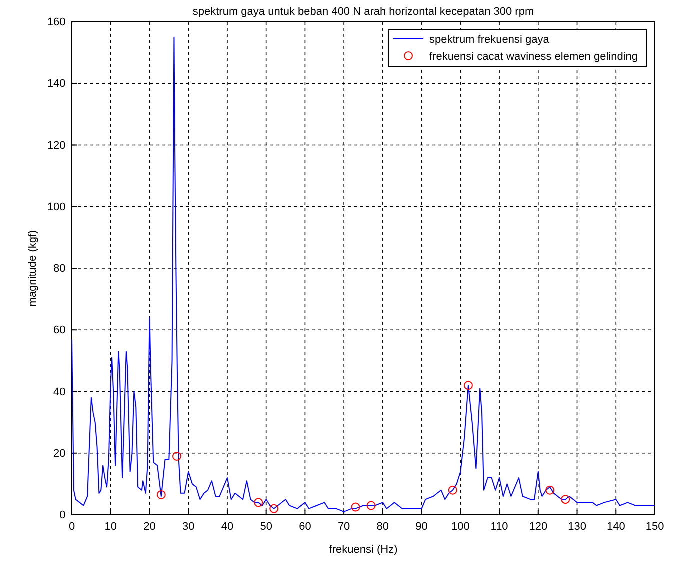 The height and width of the screenshot is (563, 688). What do you see at coordinates (489, 40) in the screenshot?
I see `legend-label: spektrum frekuensi gaya` at bounding box center [489, 40].